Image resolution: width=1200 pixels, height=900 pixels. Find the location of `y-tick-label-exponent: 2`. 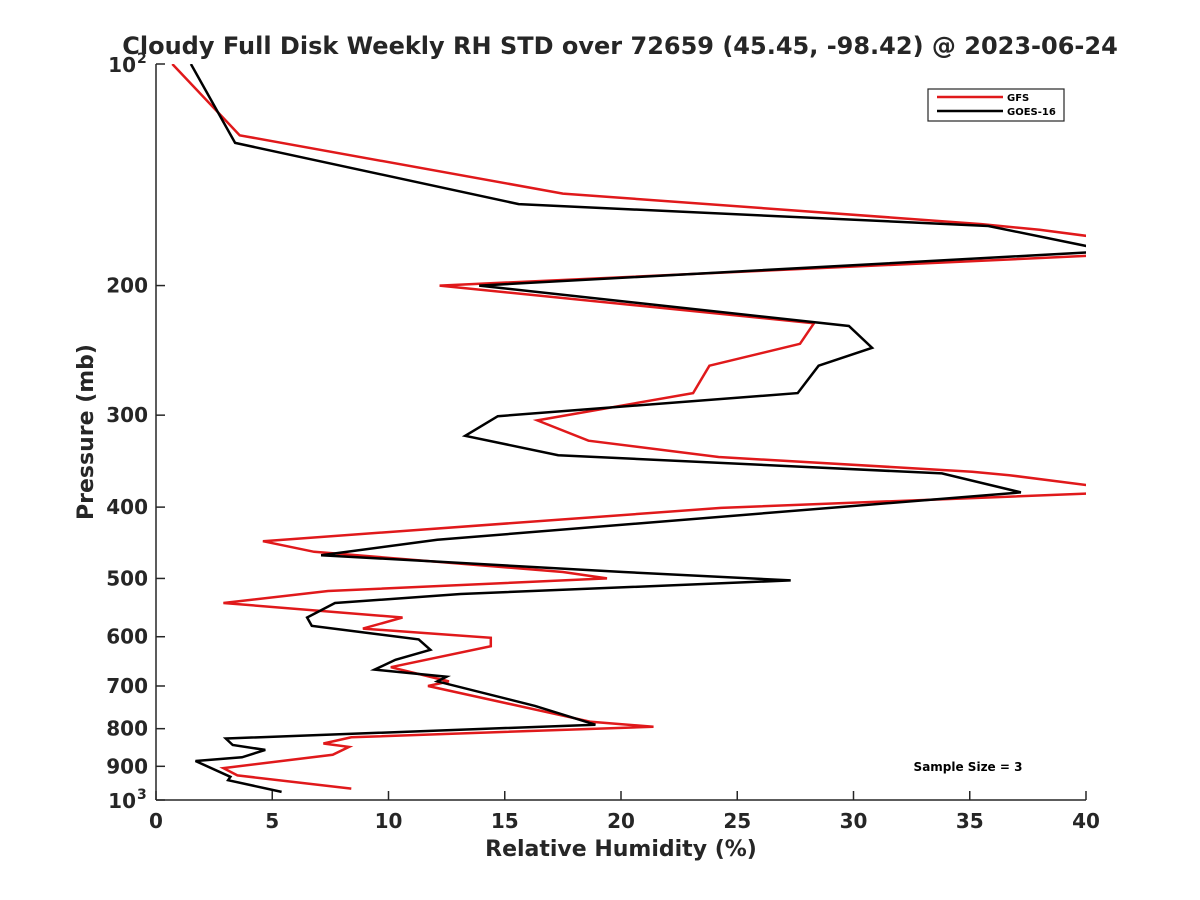

y-tick-label-exponent: 2 is located at coordinates (142, 59).